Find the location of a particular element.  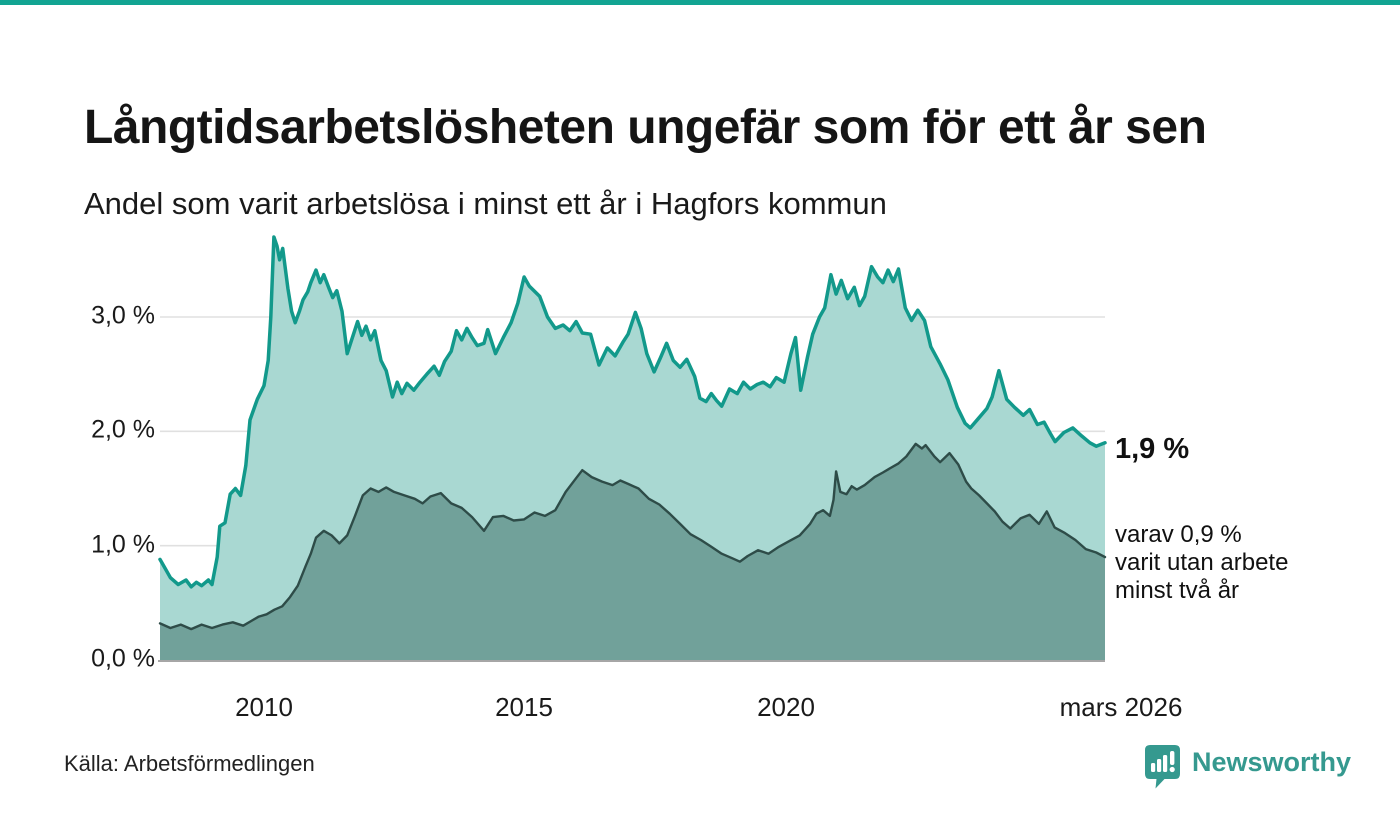

y-tick-0: 0,0 % is located at coordinates (123, 658).